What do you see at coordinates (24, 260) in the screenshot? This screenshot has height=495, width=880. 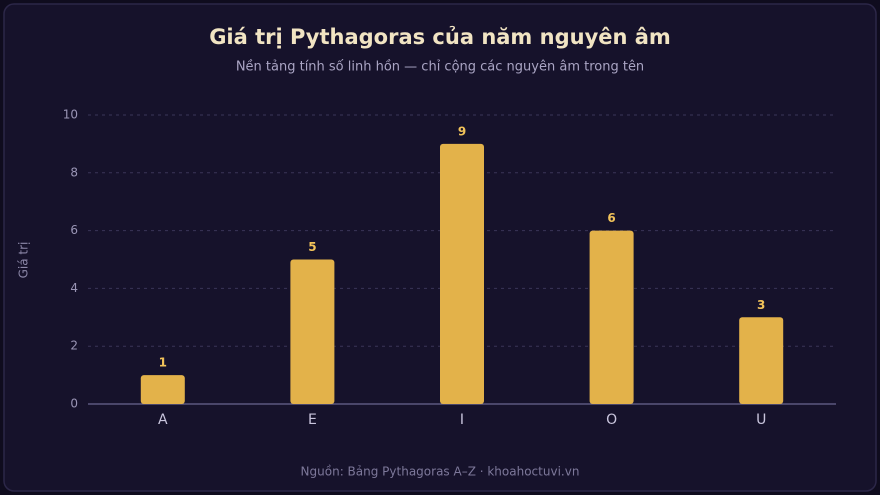 I see `y-axis-label: Giá trị` at bounding box center [24, 260].